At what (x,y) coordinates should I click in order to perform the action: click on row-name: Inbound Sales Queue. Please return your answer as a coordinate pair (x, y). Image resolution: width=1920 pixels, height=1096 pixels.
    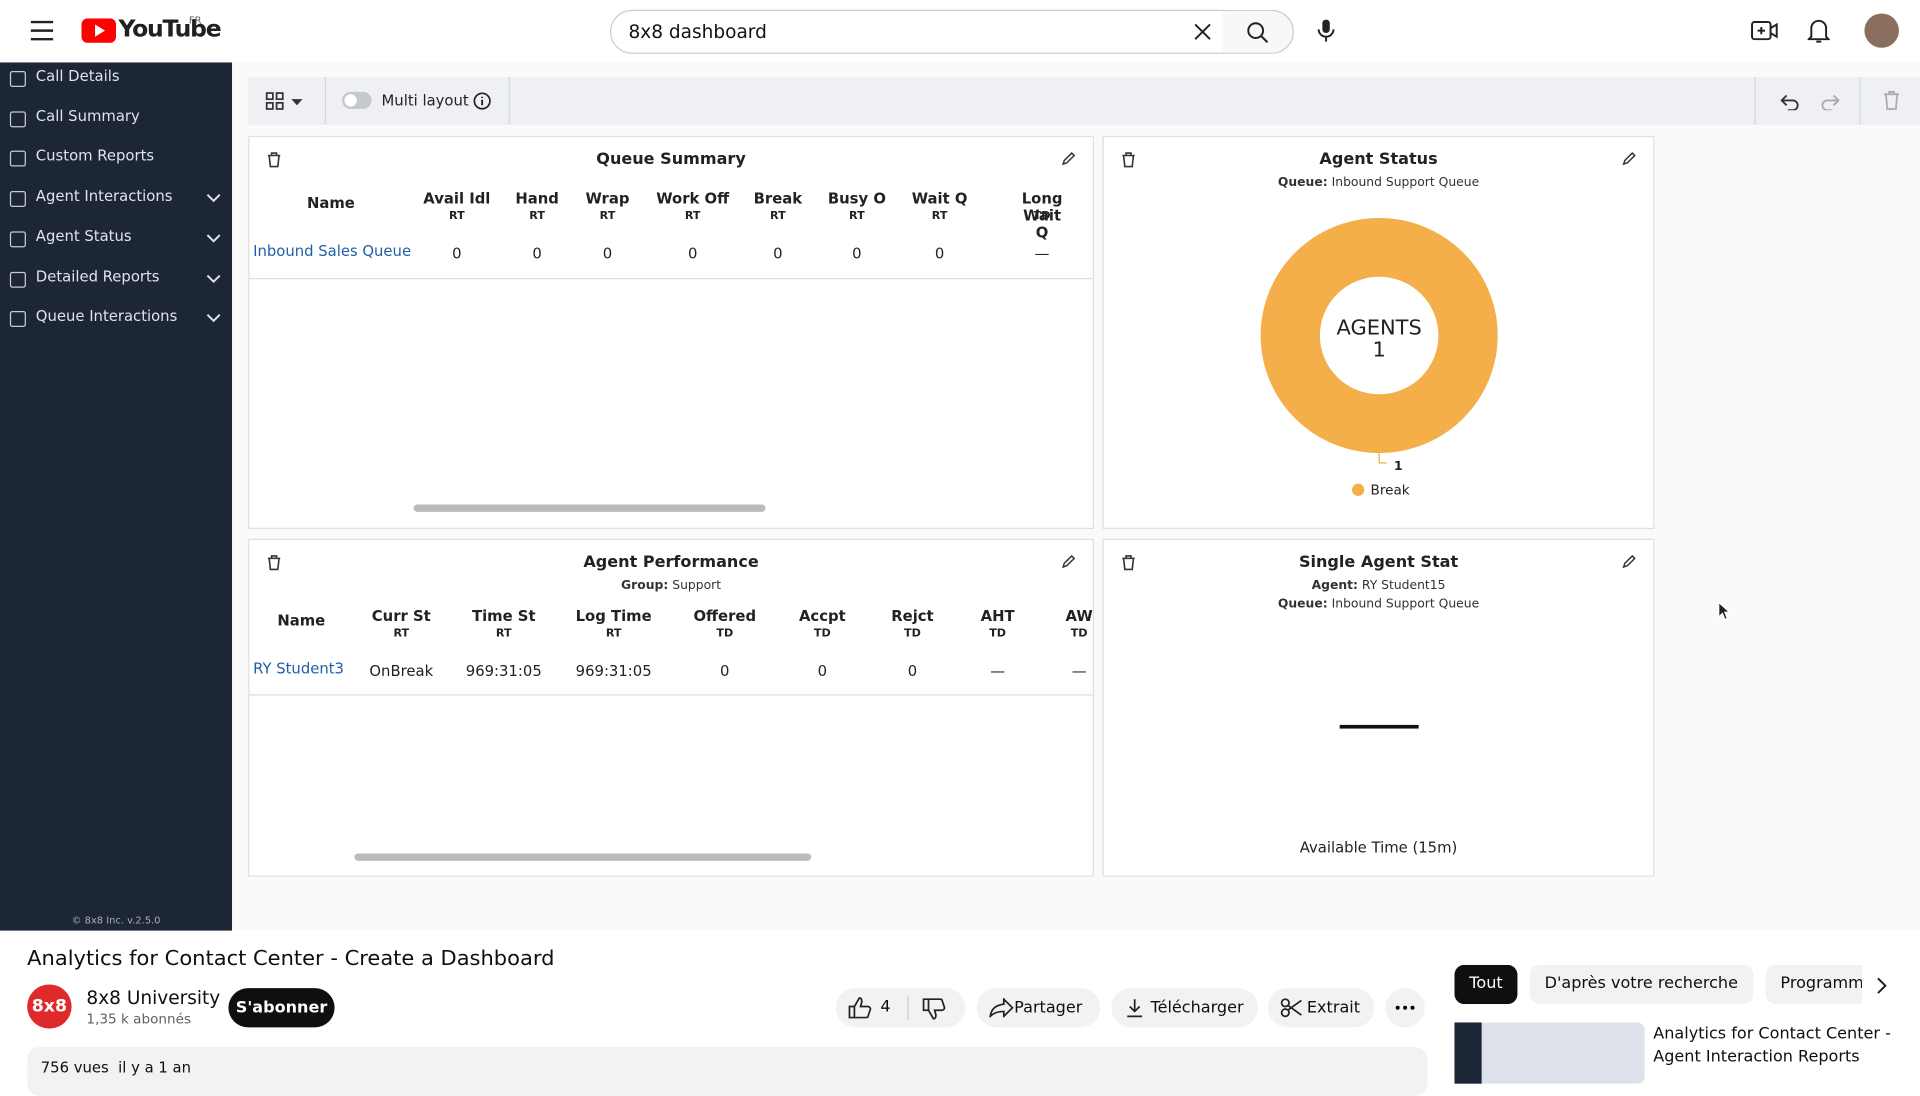
    Looking at the image, I should click on (332, 251).